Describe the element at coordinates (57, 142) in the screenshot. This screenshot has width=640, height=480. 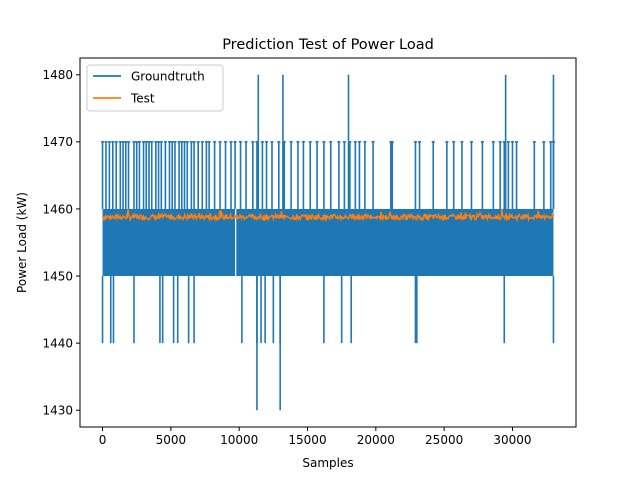
I see `y-tick-label: 1470` at that location.